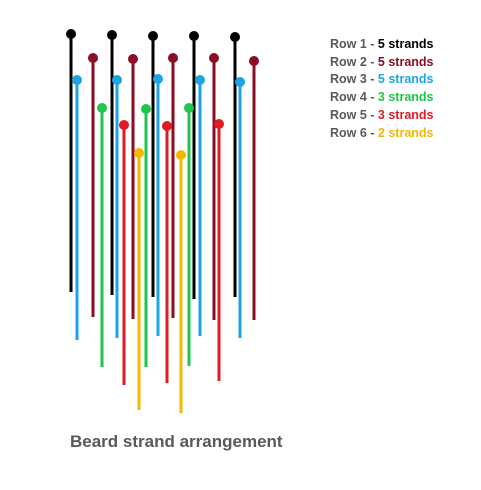  I want to click on row-4-strands, so click(145, 235).